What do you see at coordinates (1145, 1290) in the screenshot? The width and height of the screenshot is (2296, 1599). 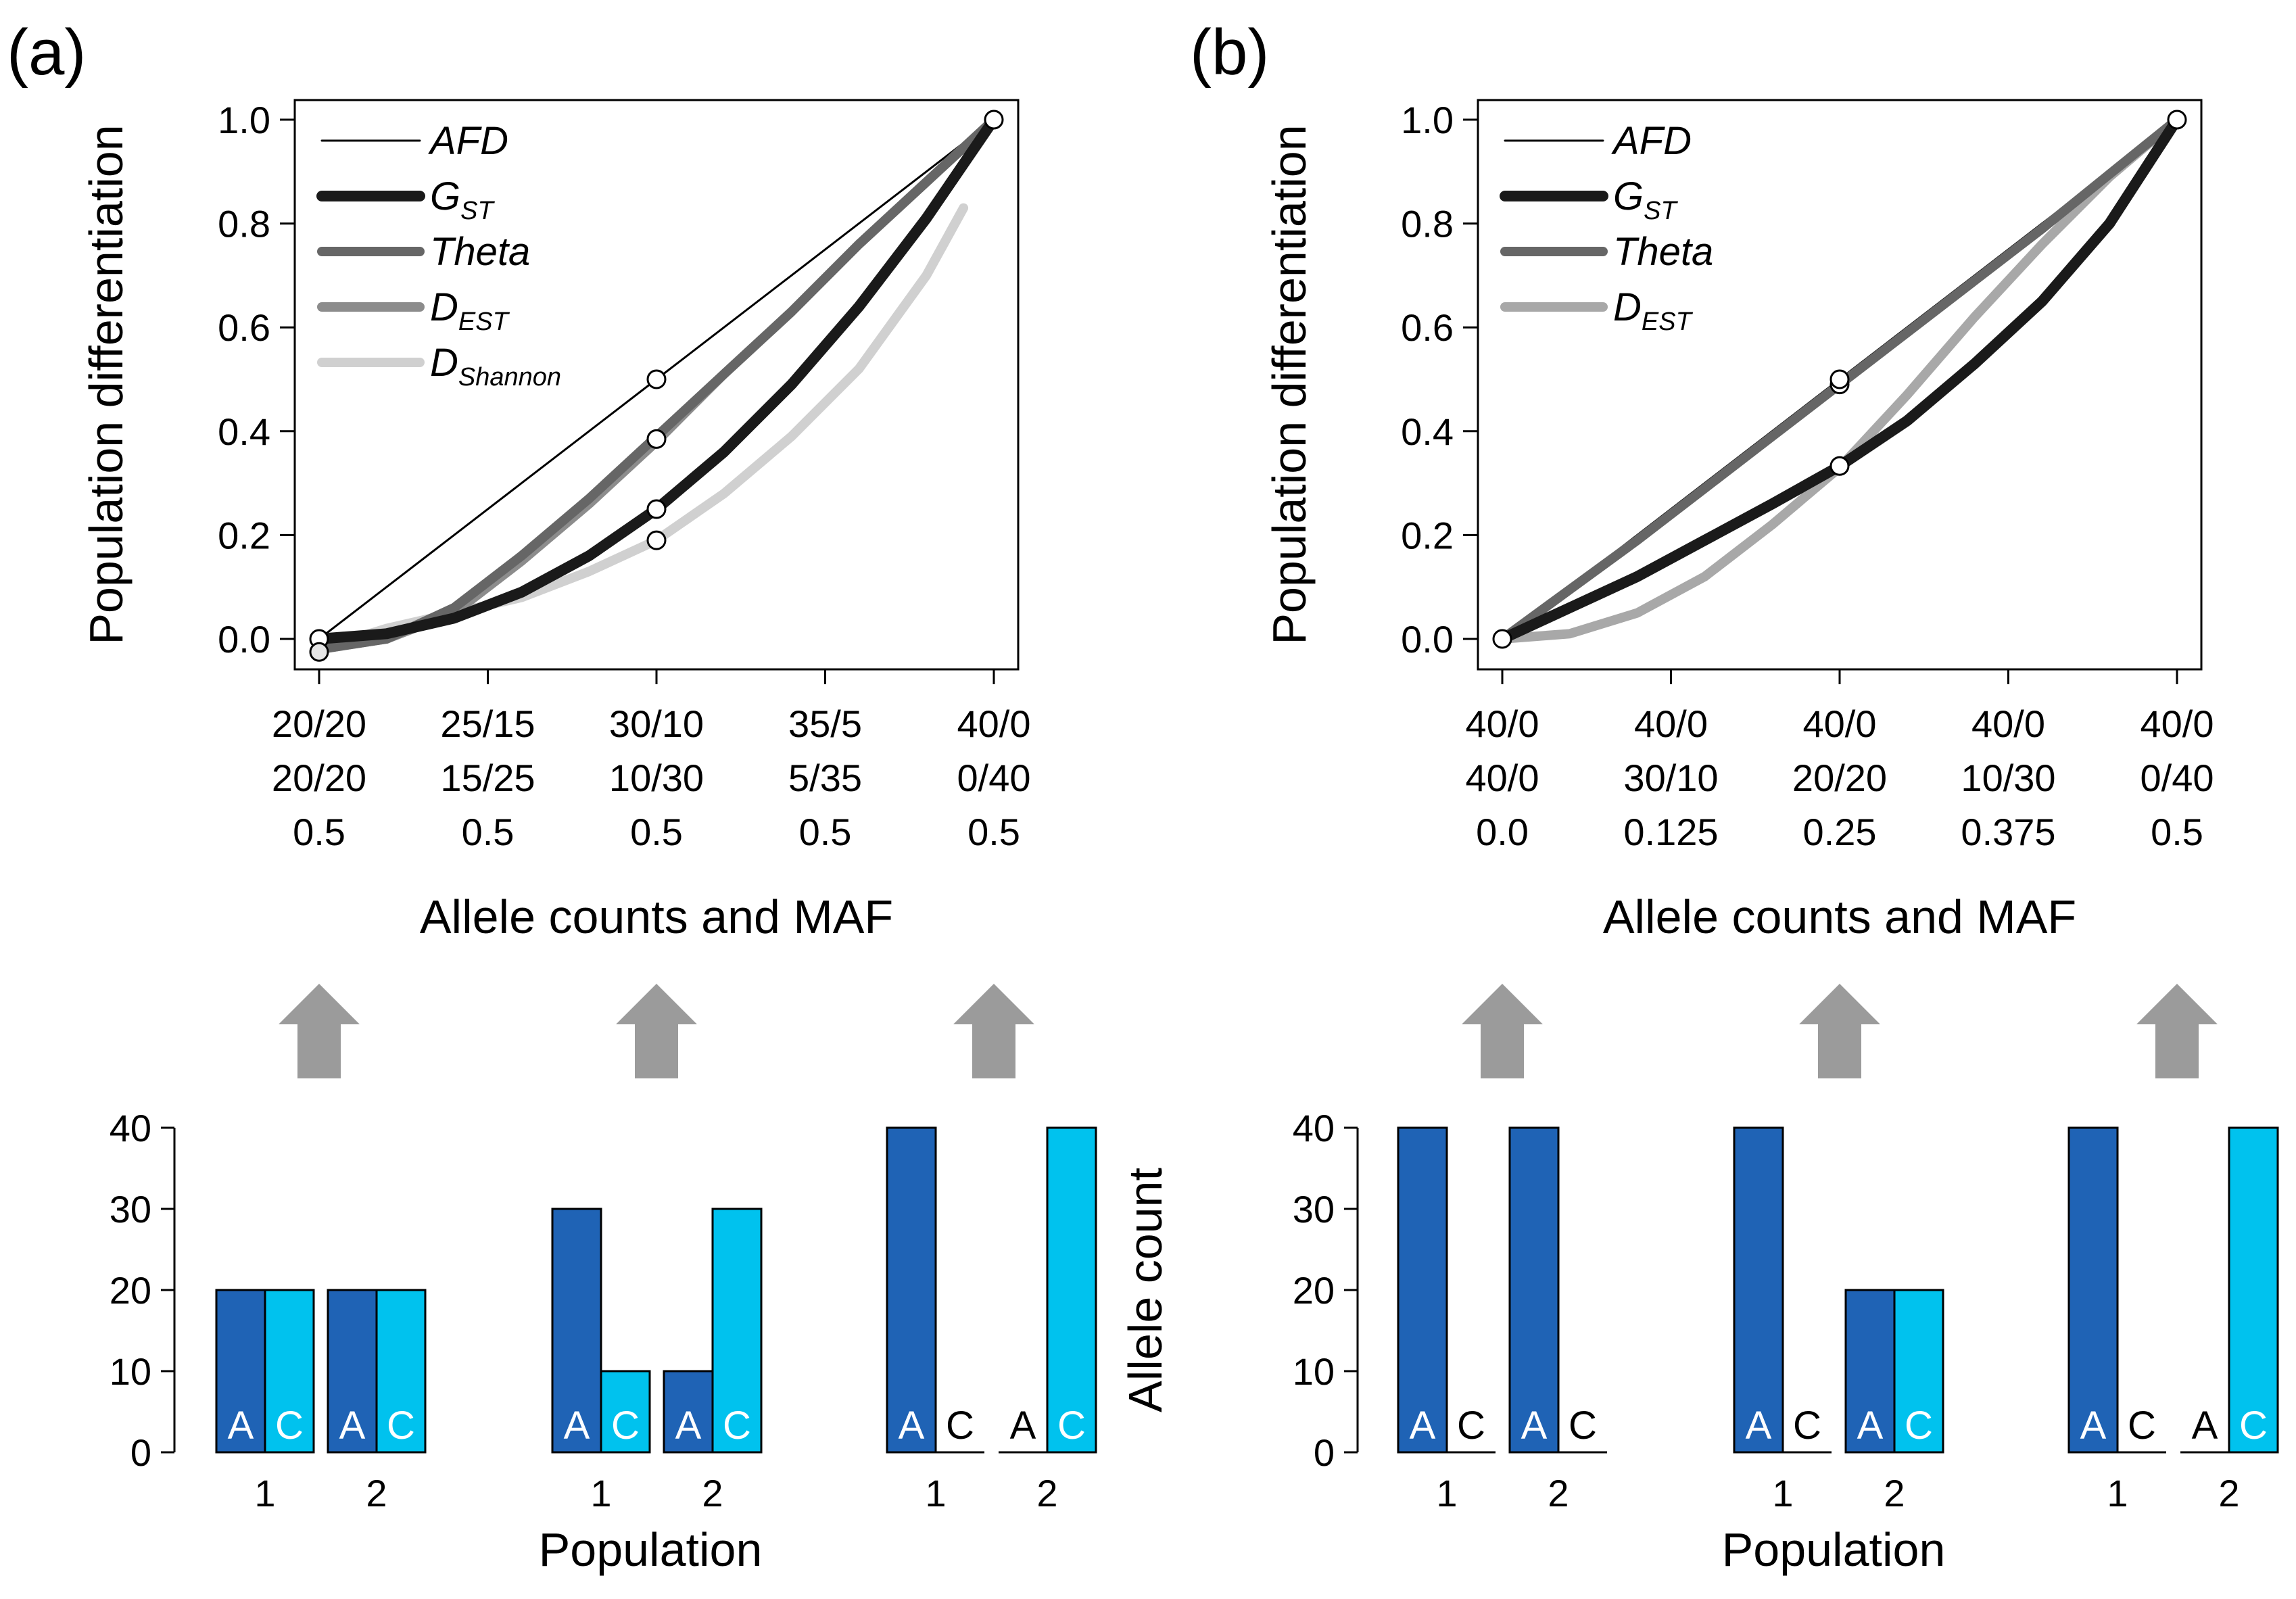 I see `y-axis-title: Allele count` at bounding box center [1145, 1290].